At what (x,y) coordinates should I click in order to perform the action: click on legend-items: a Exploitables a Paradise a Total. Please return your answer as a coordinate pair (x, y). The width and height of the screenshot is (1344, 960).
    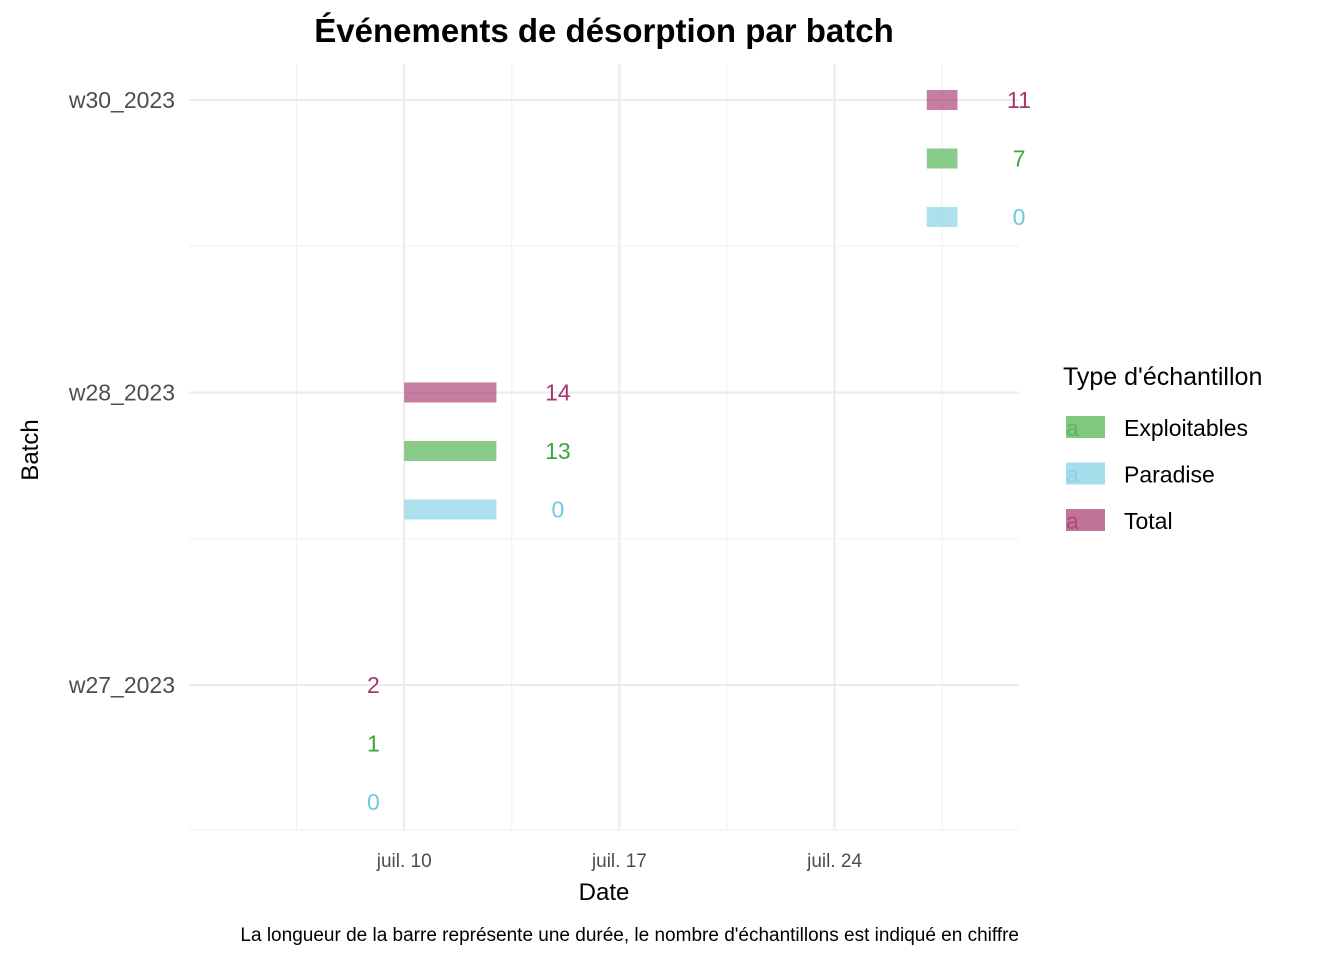
    Looking at the image, I should click on (1157, 474).